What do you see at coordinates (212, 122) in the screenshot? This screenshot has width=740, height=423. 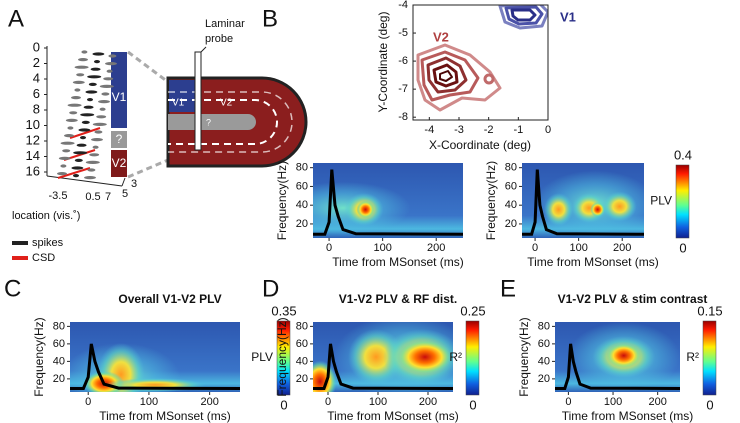 I see `white-matter` at bounding box center [212, 122].